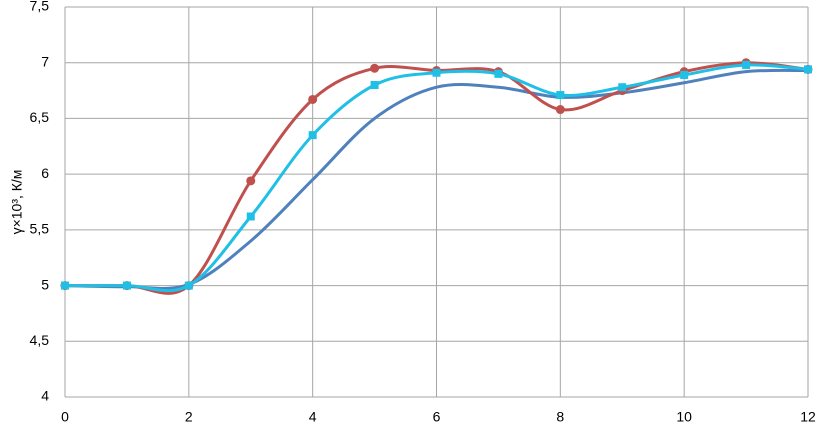 The image size is (817, 427). What do you see at coordinates (437, 417) in the screenshot?
I see `x-tick-label: 6` at bounding box center [437, 417].